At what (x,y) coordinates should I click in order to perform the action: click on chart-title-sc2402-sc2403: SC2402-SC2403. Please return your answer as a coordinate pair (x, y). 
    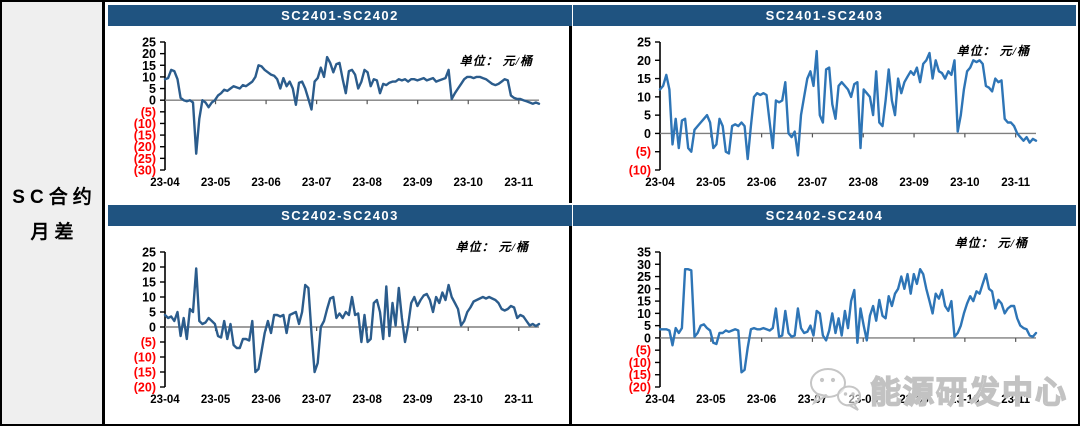
    Looking at the image, I should click on (340, 215).